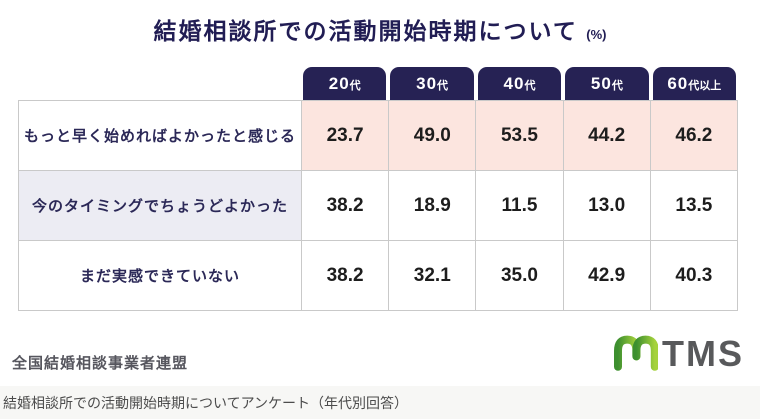 The height and width of the screenshot is (419, 760). Describe the element at coordinates (694, 275) in the screenshot. I see `value-cell: 40.3` at that location.